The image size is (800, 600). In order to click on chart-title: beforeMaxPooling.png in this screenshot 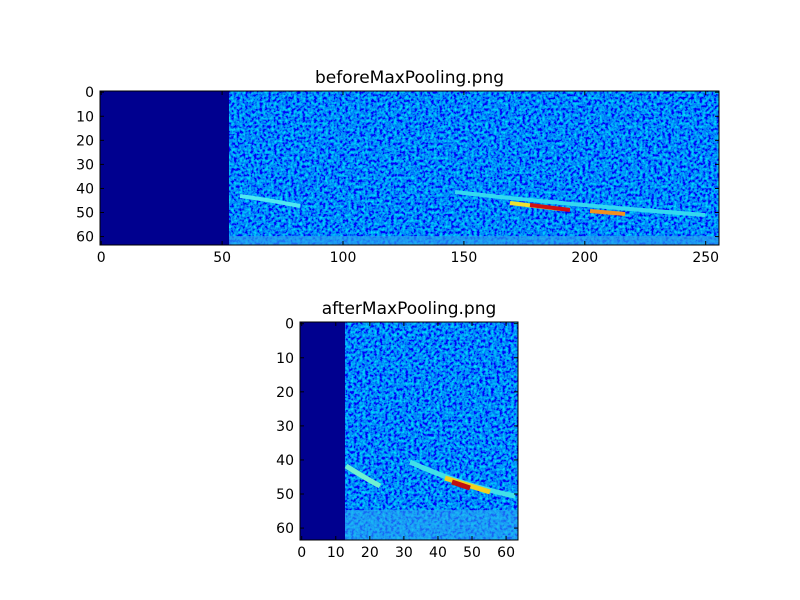, I will do `click(409, 78)`.